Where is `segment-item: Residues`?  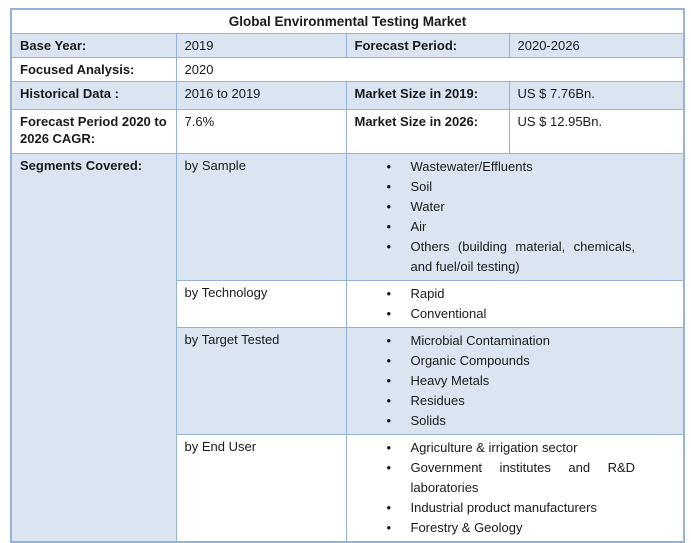 segment-item: Residues is located at coordinates (510, 401).